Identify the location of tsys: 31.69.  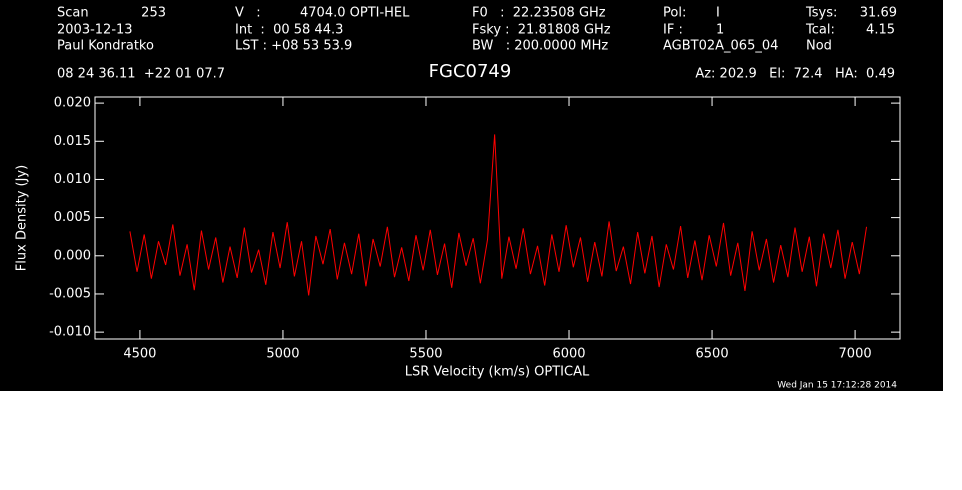
(878, 13).